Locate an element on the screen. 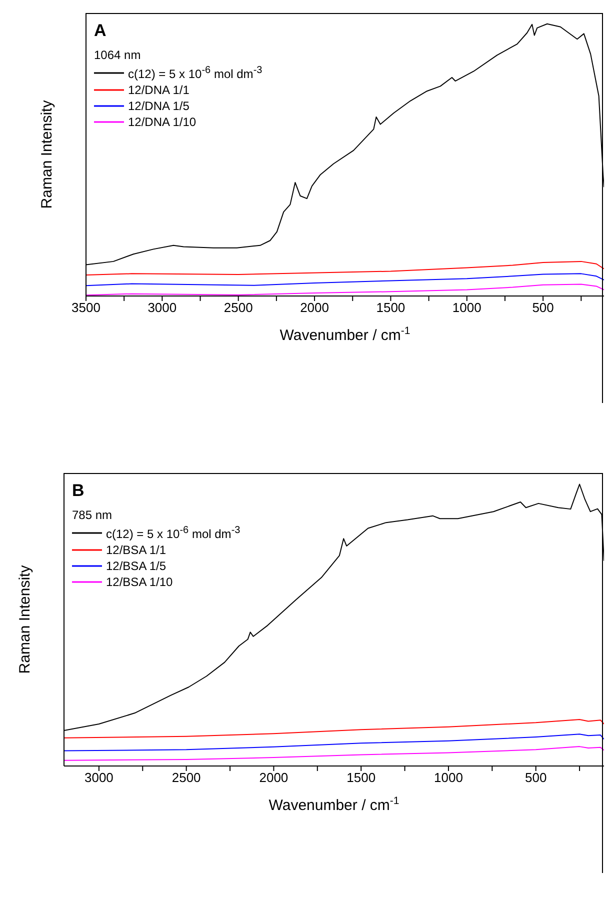 The width and height of the screenshot is (605, 923). x-tick-label: 3500 is located at coordinates (86, 308).